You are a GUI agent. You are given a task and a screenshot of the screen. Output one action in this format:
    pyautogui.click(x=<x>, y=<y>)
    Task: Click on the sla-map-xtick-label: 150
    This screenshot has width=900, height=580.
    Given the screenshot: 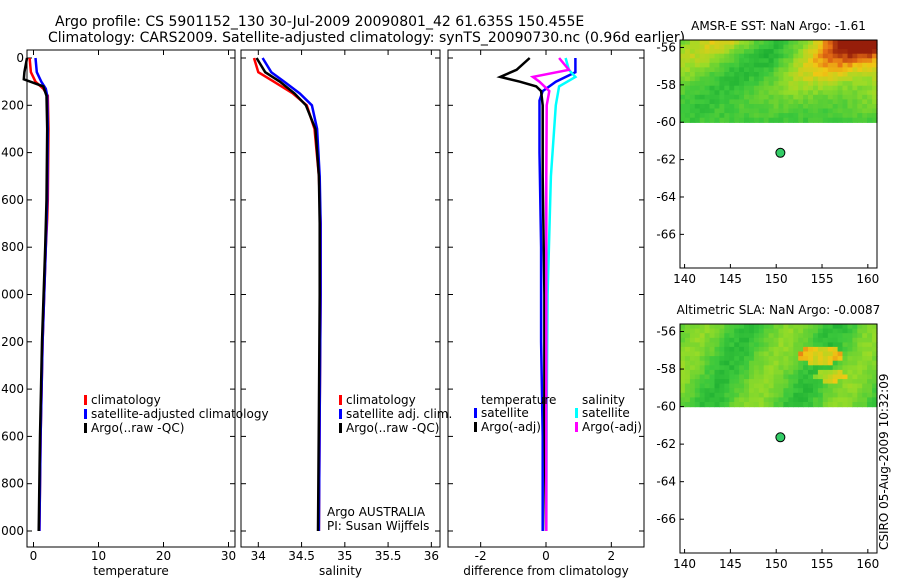 What is the action you would take?
    pyautogui.click(x=776, y=564)
    